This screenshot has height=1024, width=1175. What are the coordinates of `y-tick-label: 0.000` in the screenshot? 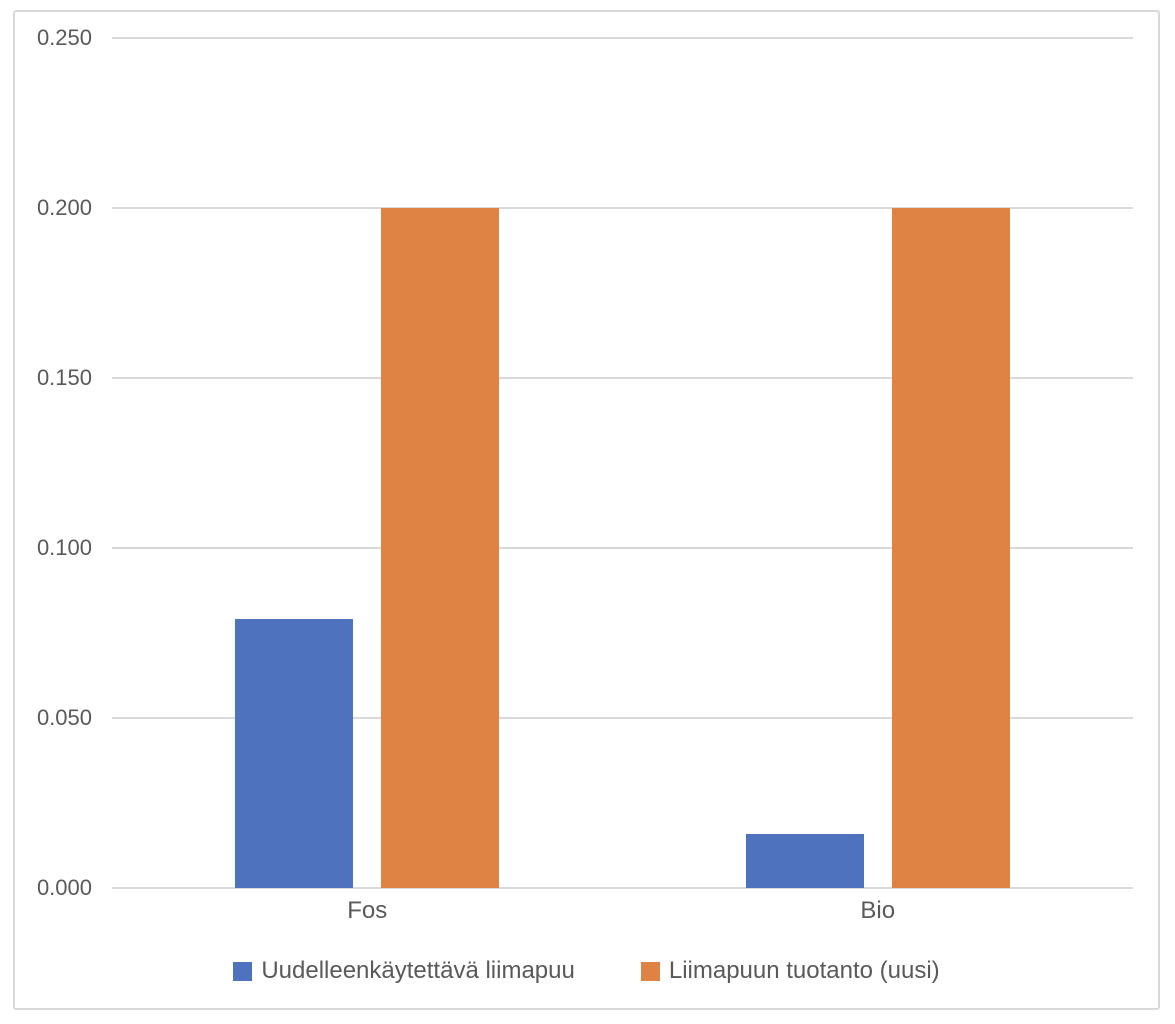 It's located at (64, 887).